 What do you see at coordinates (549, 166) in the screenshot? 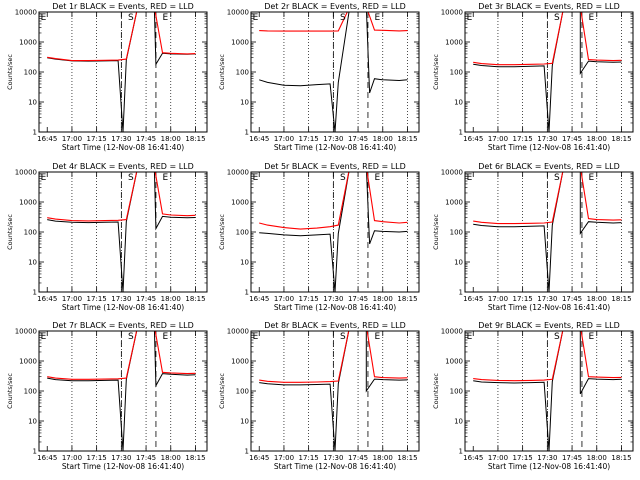
I see `panel-title: Det 6r BLACK = Events, RED = LLD` at bounding box center [549, 166].